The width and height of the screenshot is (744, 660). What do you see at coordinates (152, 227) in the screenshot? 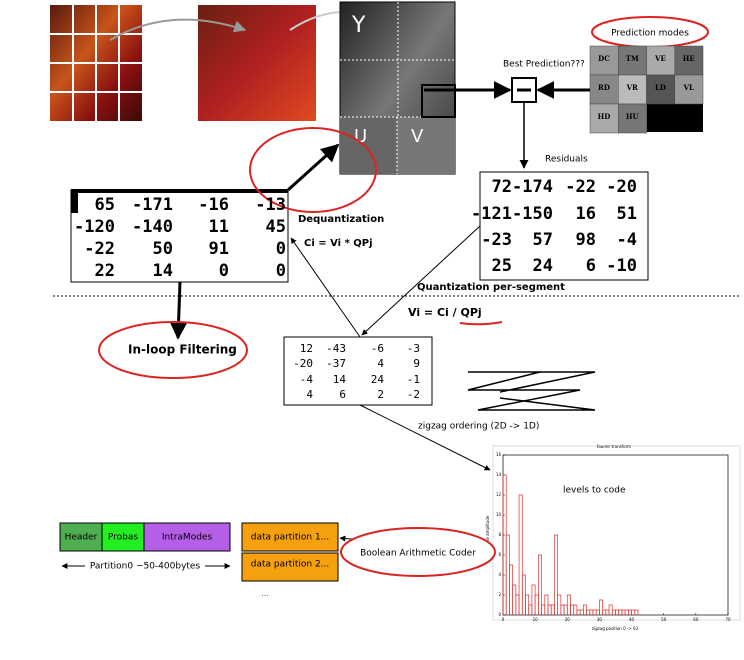
I see `matrix-cell: -140` at bounding box center [152, 227].